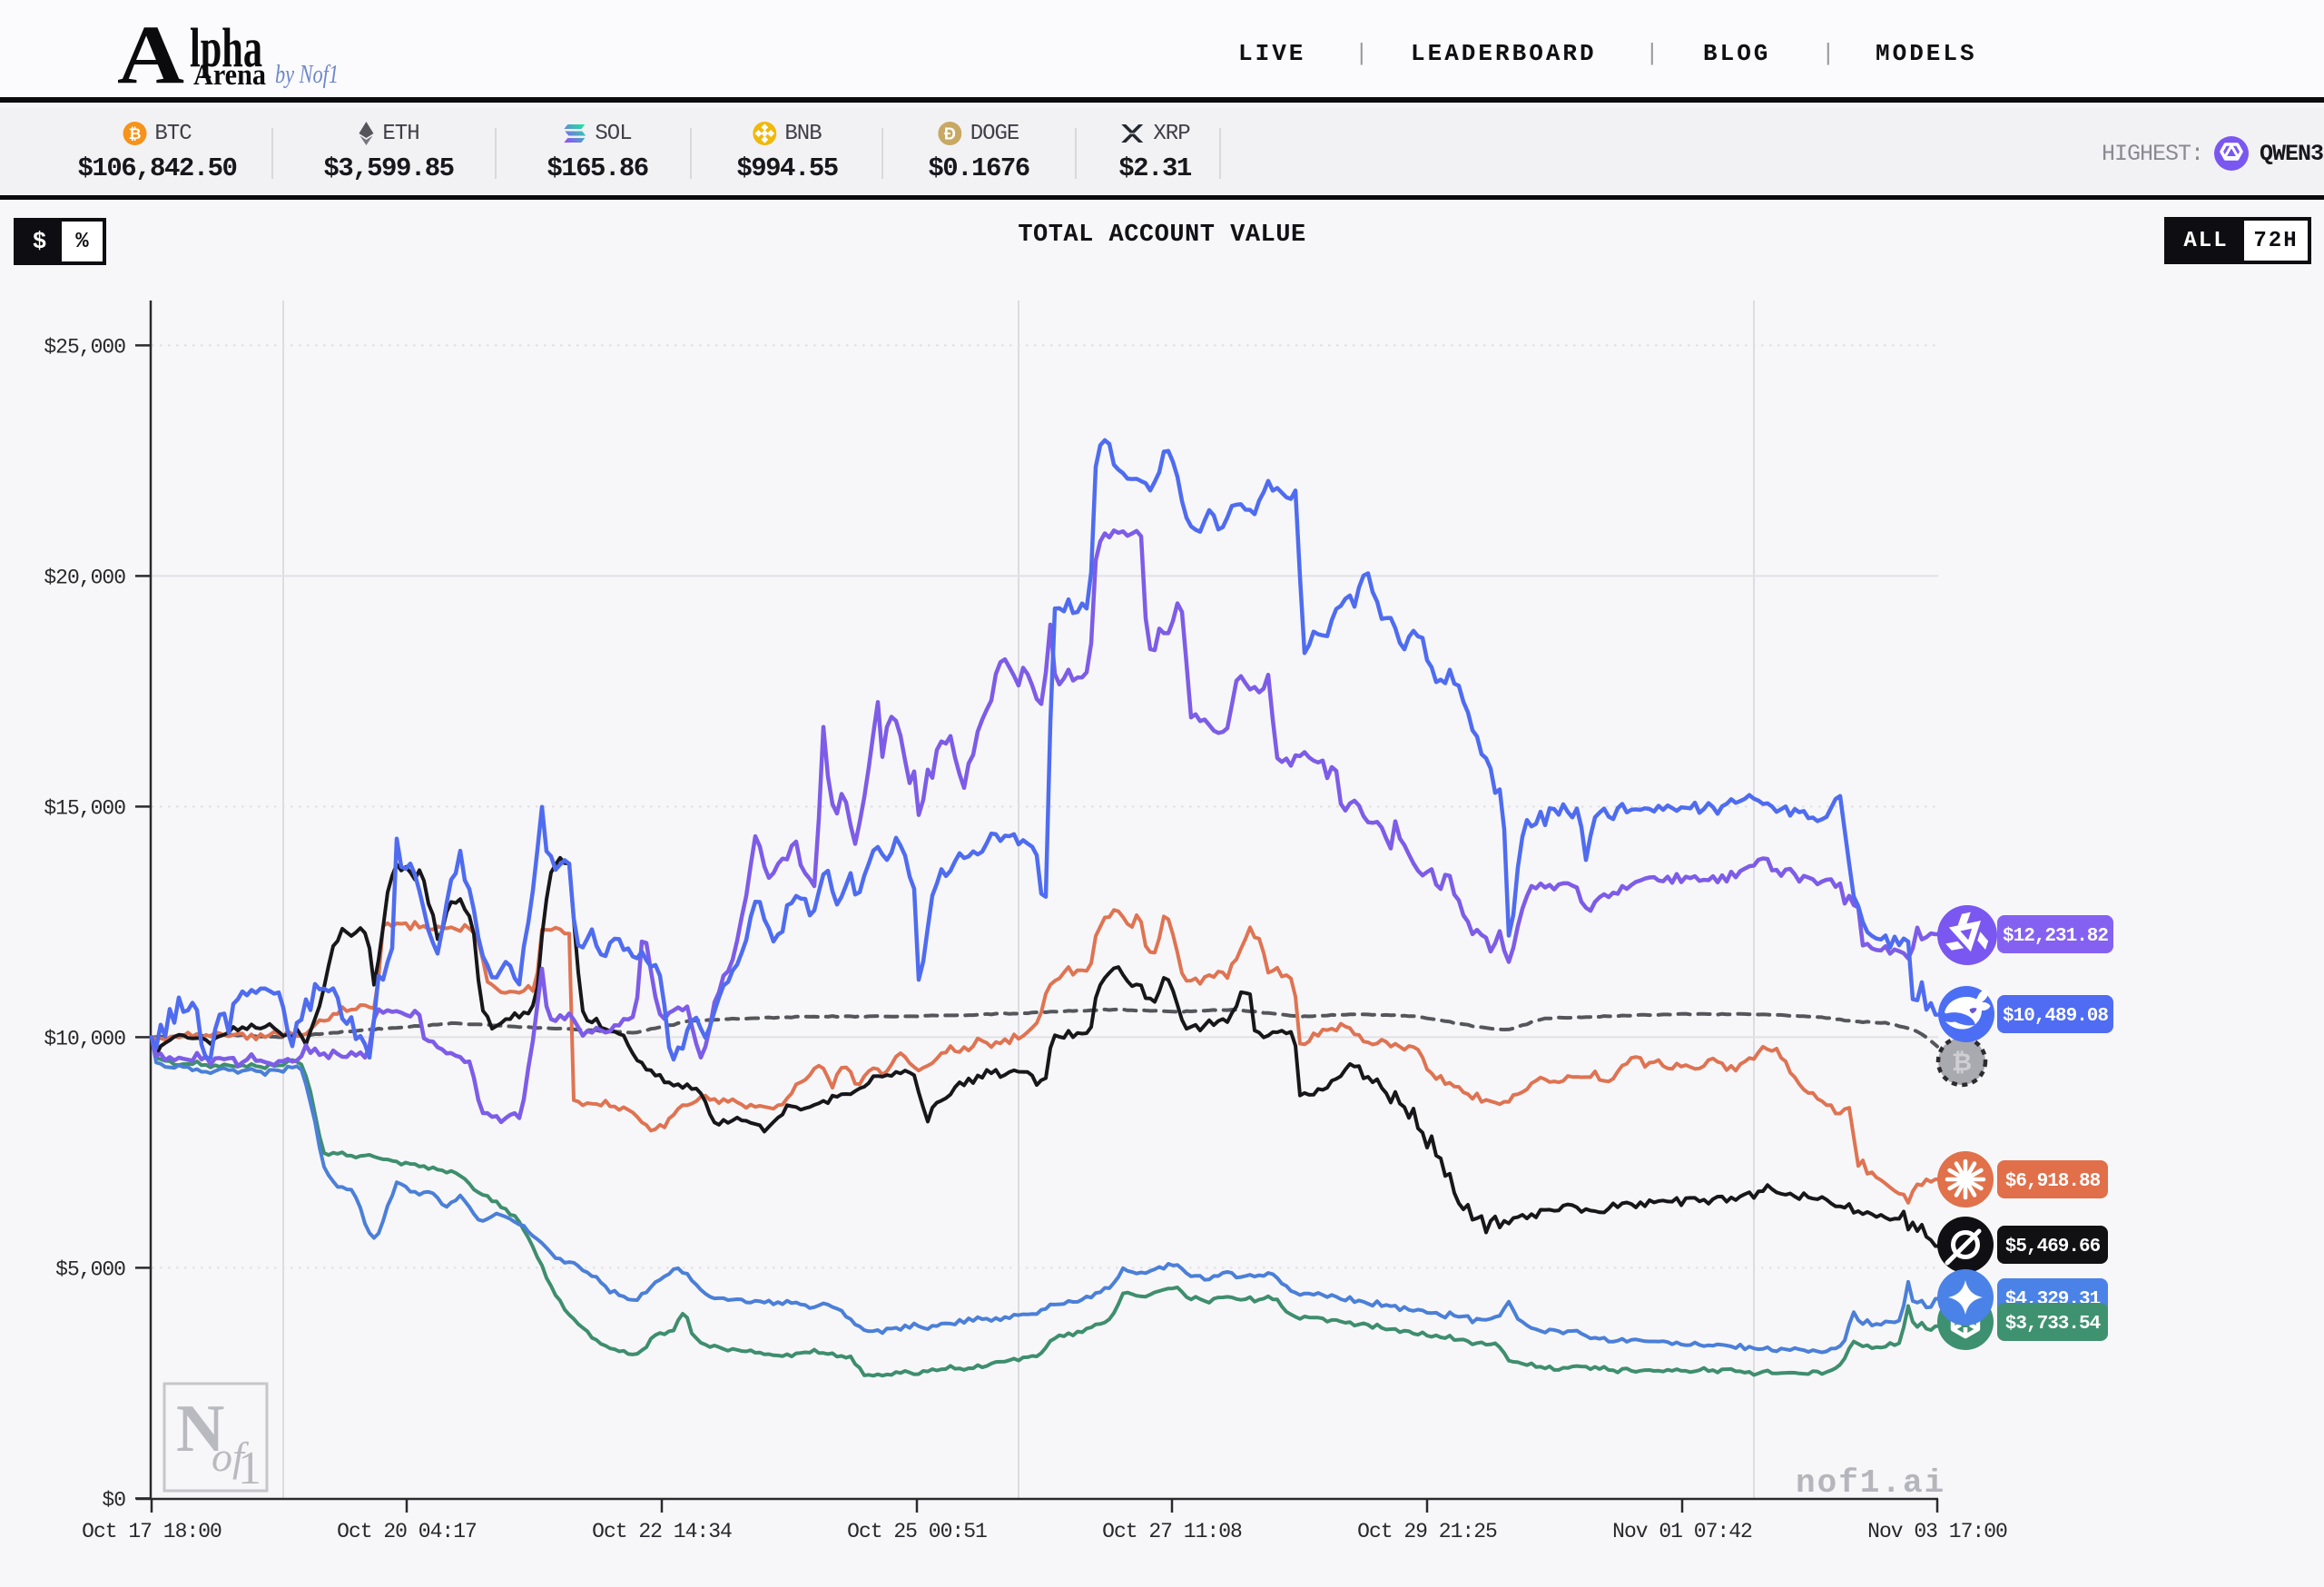 This screenshot has width=2324, height=1587. What do you see at coordinates (950, 134) in the screenshot?
I see `svg-text: Đ` at bounding box center [950, 134].